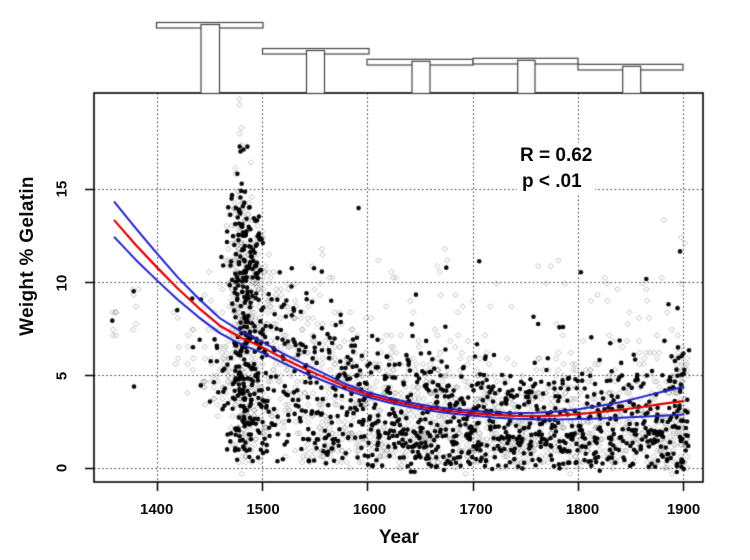 This screenshot has width=750, height=560. I want to click on x-tick-label: 1400, so click(157, 509).